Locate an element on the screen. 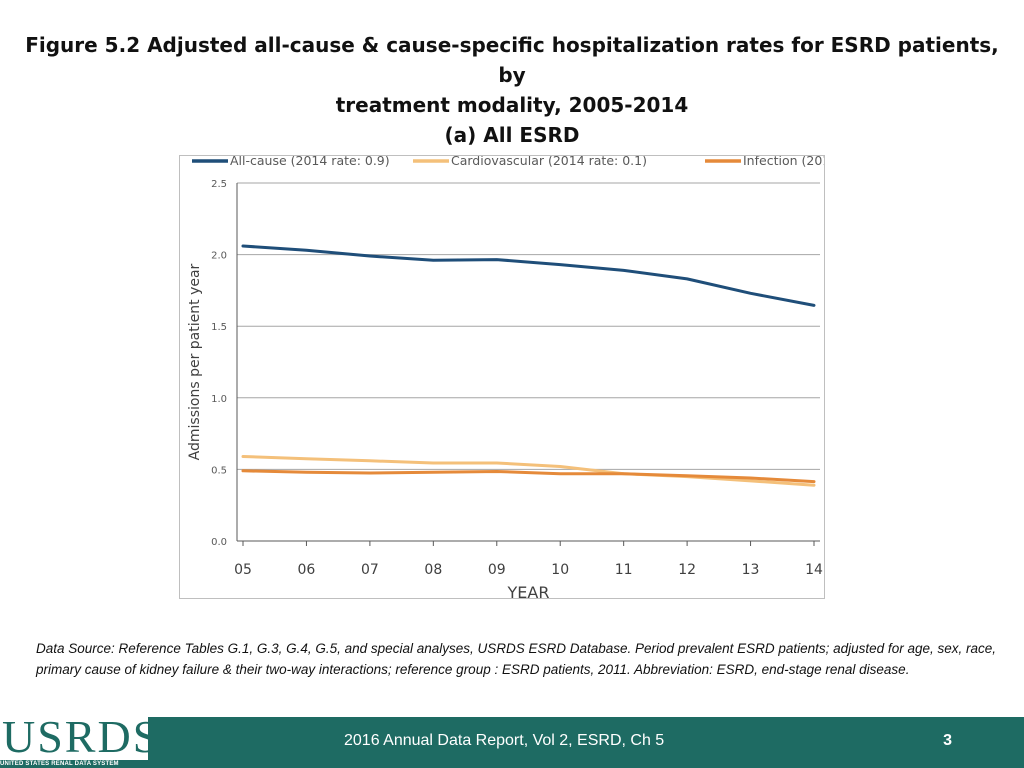 The image size is (1024, 768). logo-wordmark: USRDS is located at coordinates (81, 736).